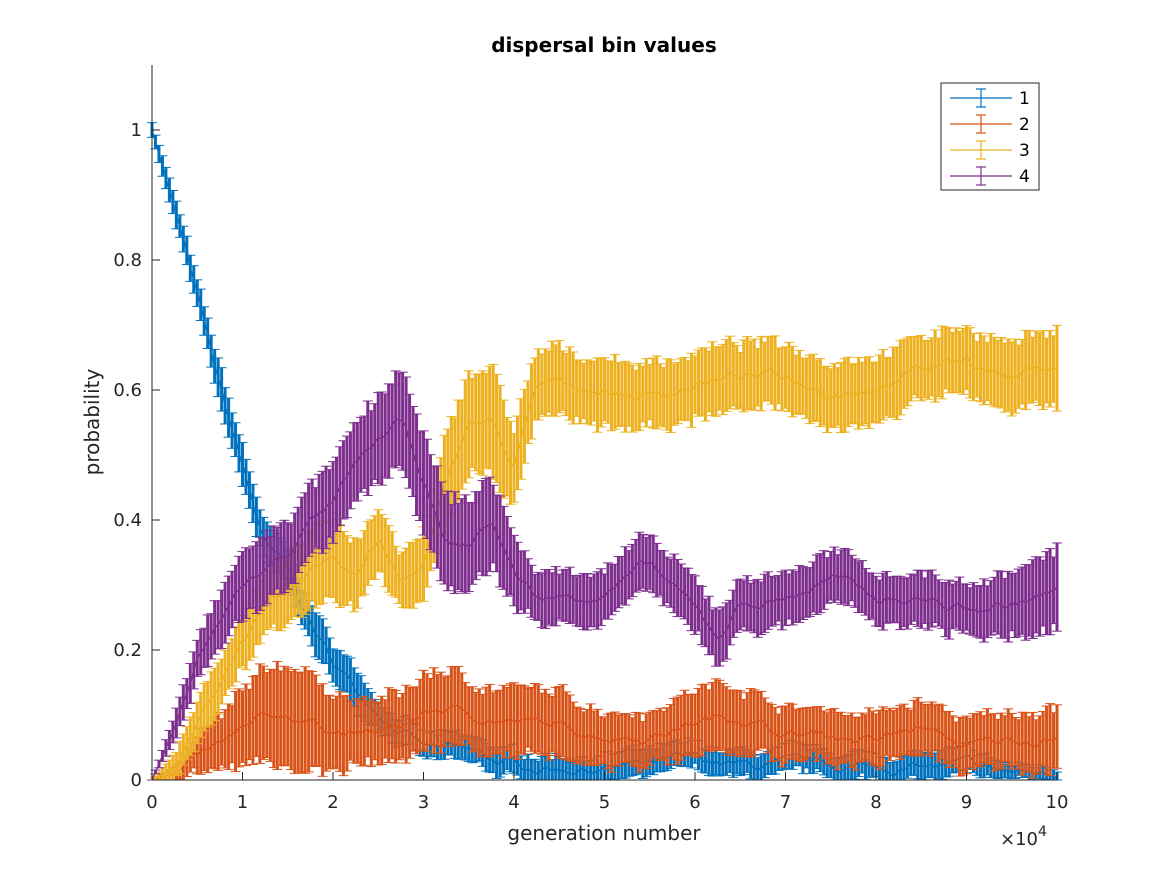 This screenshot has width=1167, height=875. I want to click on x-ticks: 0 1 2 3 4 5 6 7 8 9 10, so click(607, 792).